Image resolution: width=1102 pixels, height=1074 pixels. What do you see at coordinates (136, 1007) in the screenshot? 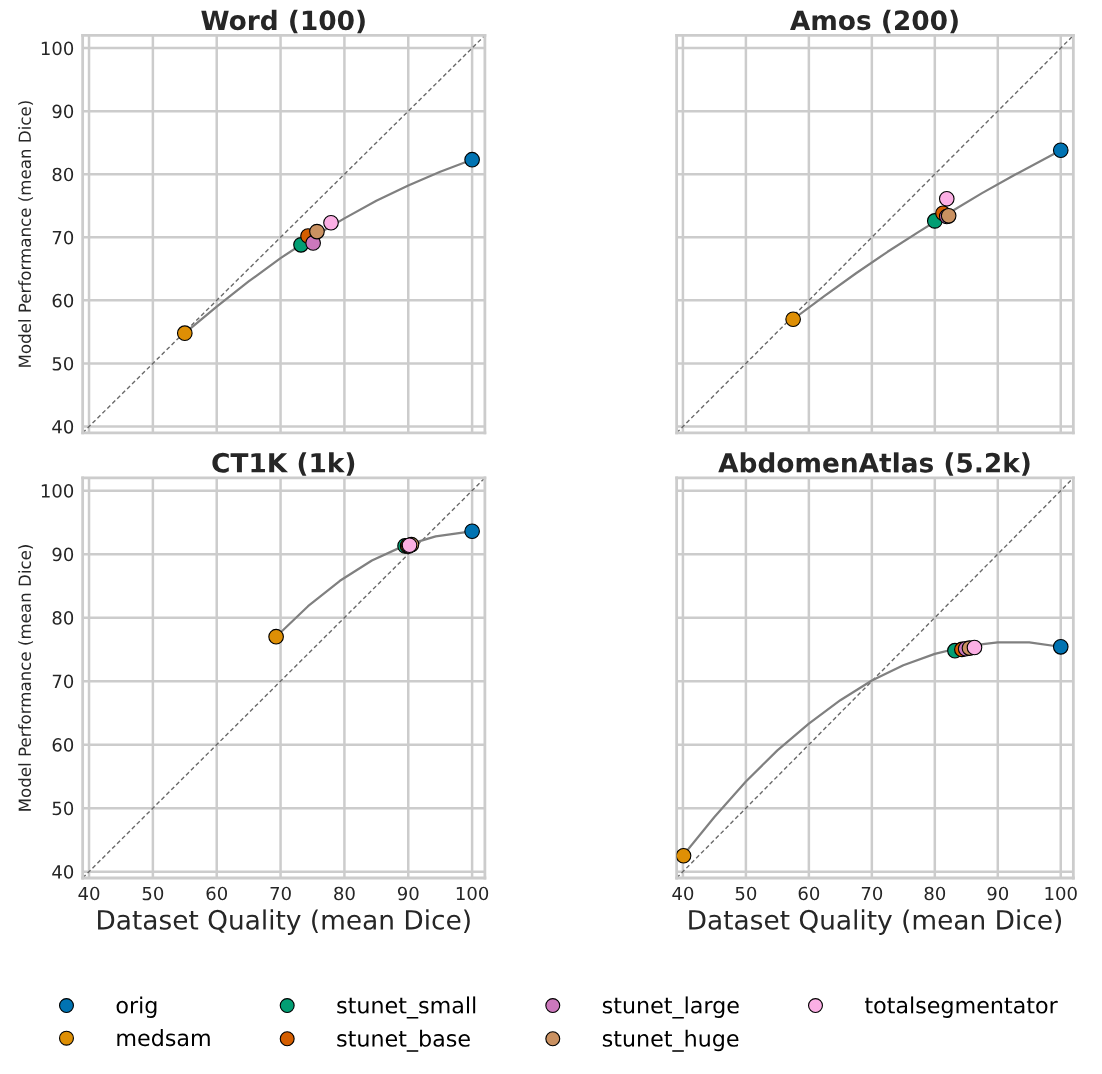
I see `legend-label: orig` at bounding box center [136, 1007].